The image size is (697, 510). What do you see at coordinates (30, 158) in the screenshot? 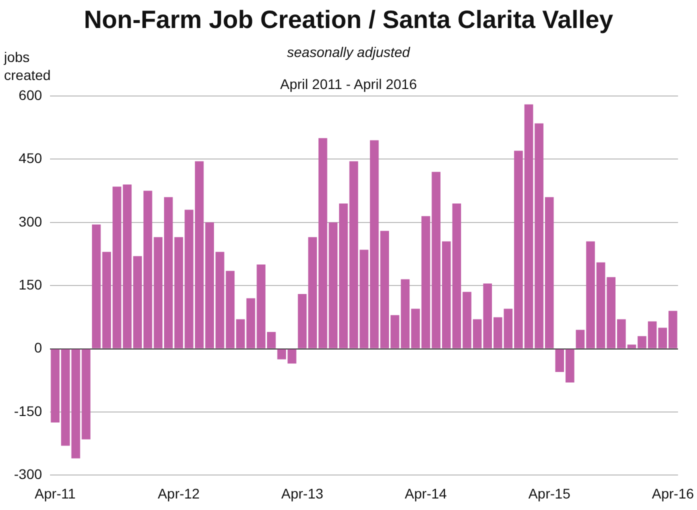
I see `y-tick-label: 450` at bounding box center [30, 158].